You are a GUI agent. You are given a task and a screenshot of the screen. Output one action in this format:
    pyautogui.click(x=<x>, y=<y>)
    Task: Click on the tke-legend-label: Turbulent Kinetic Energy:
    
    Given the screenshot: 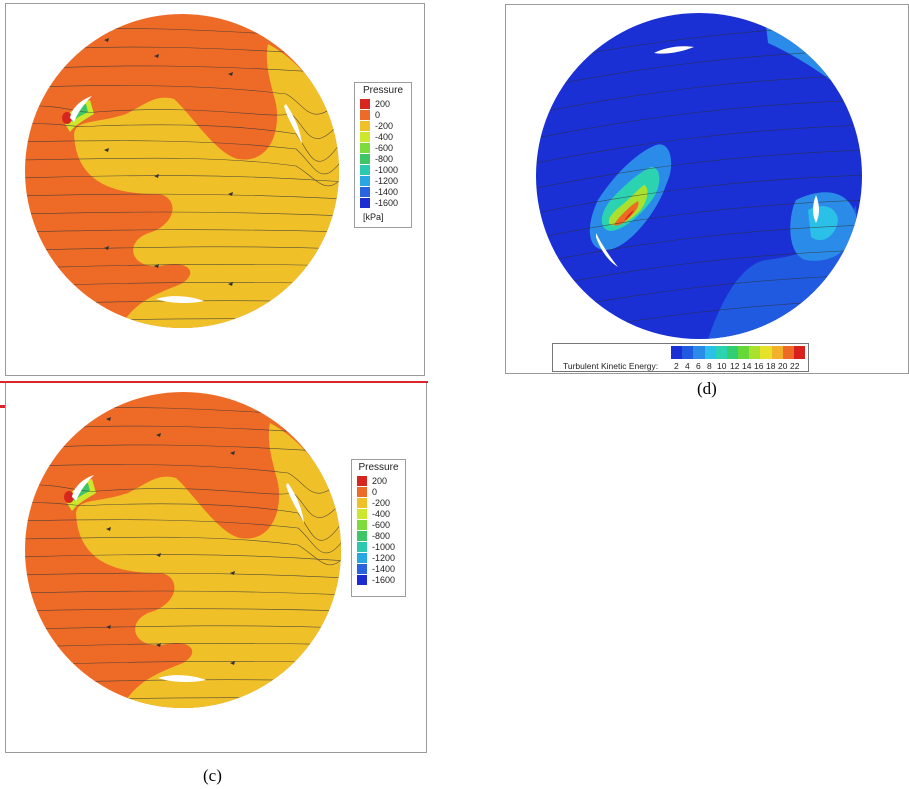 What is the action you would take?
    pyautogui.click(x=611, y=366)
    